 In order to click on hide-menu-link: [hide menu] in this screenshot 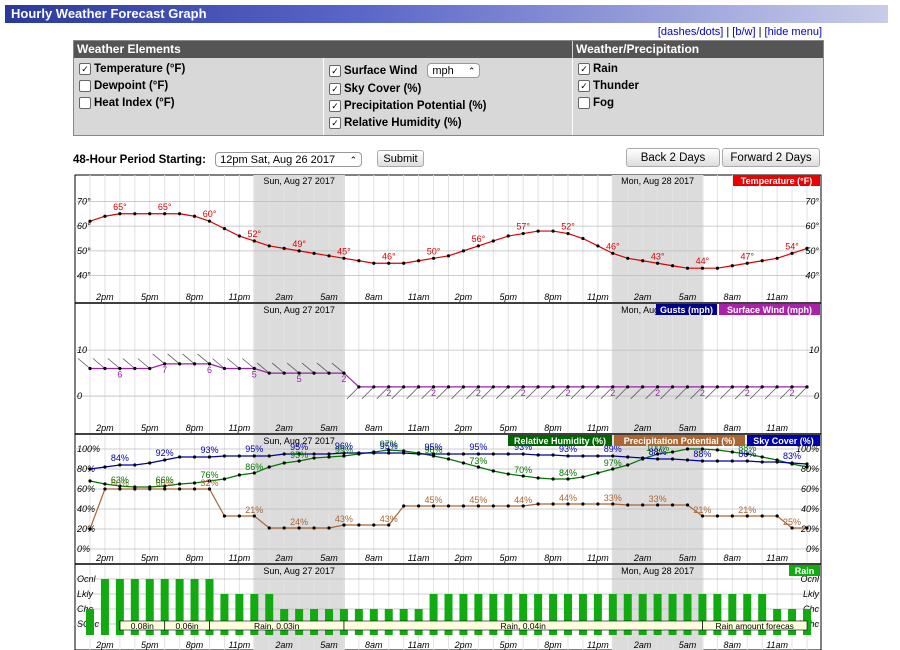, I will do `click(793, 32)`.